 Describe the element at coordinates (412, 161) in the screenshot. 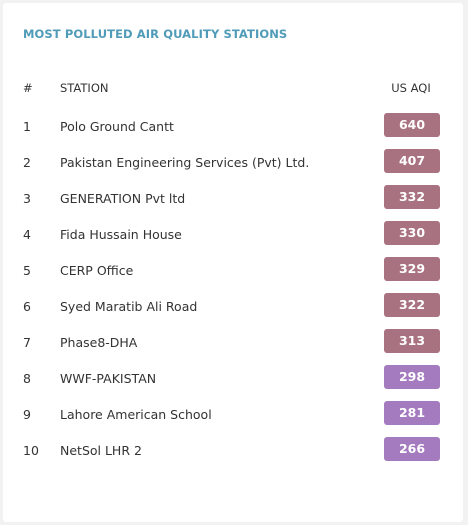

I see `aqi-badge: 407` at that location.